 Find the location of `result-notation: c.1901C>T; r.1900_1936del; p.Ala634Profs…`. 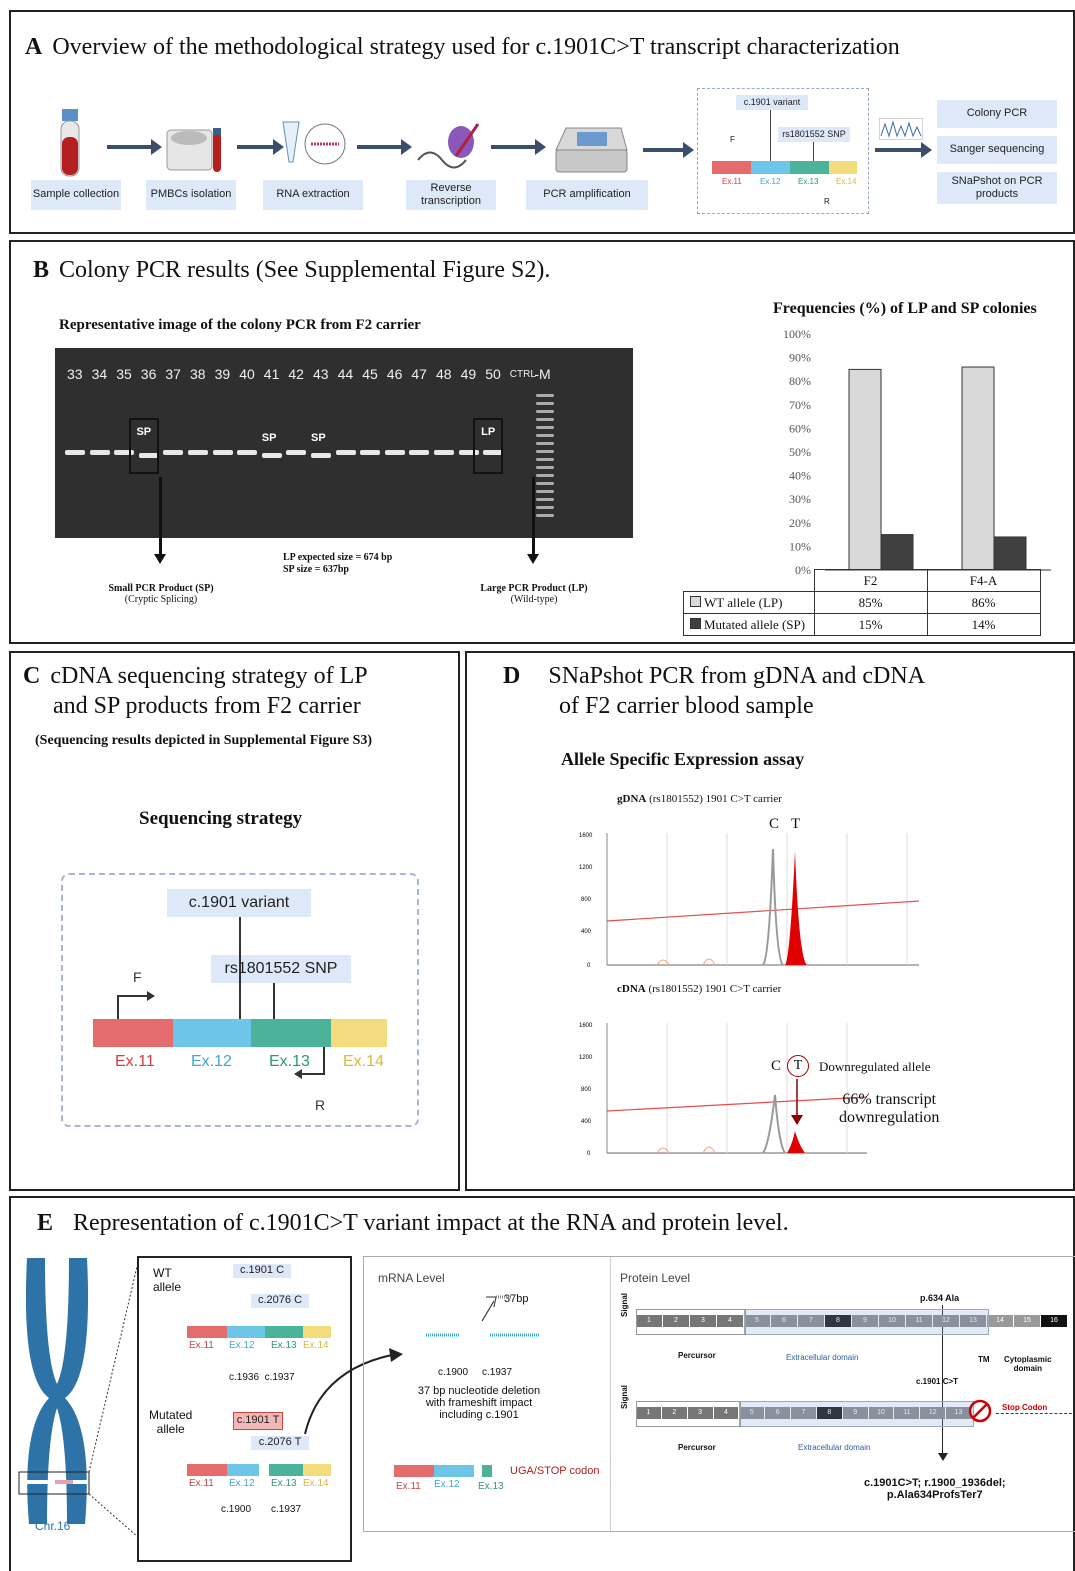

result-notation: c.1901C>T; r.1900_1936del; p.Ala634Profs… is located at coordinates (935, 1489).